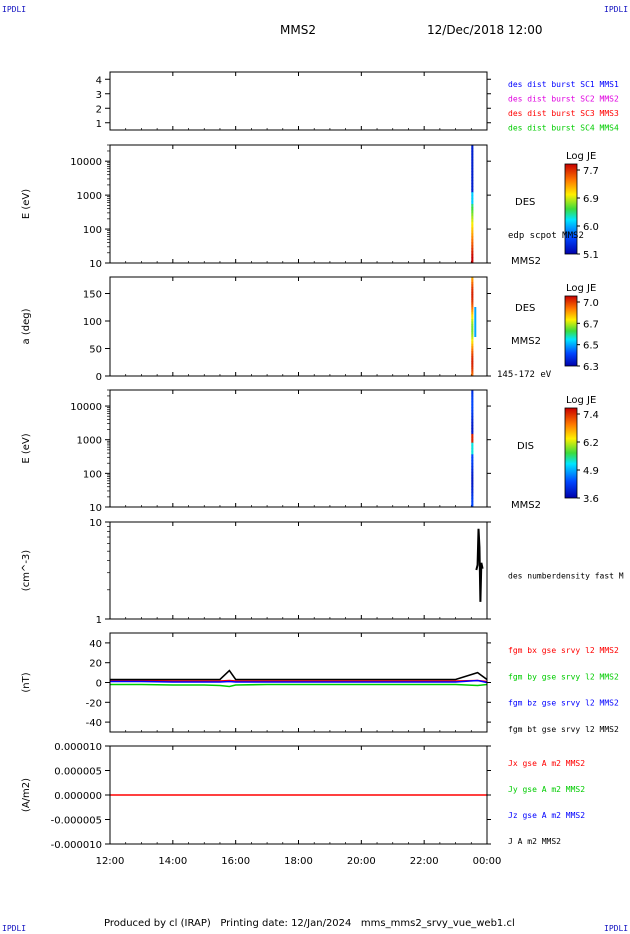 This screenshot has width=630, height=934. What do you see at coordinates (524, 375) in the screenshot?
I see `panel-des-pitch-angle-side-label: 145-172 eV` at bounding box center [524, 375].